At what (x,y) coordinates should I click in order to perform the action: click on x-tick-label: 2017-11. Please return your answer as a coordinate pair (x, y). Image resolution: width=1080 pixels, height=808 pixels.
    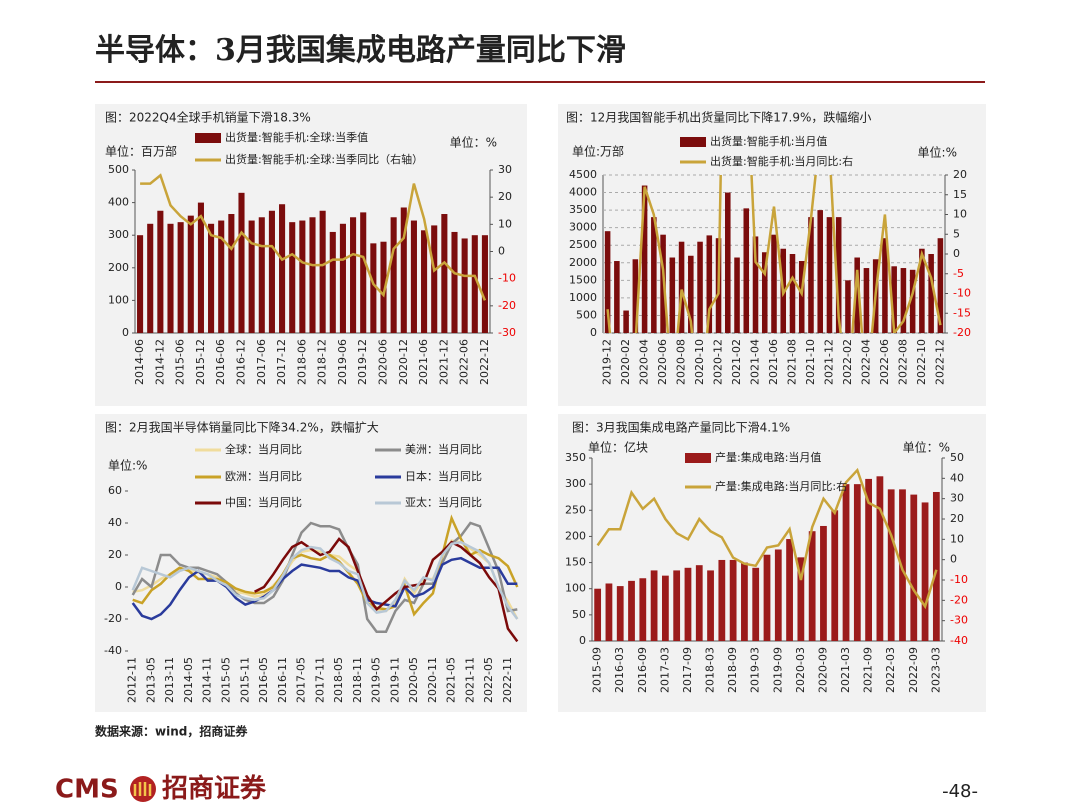
    Looking at the image, I should click on (319, 680).